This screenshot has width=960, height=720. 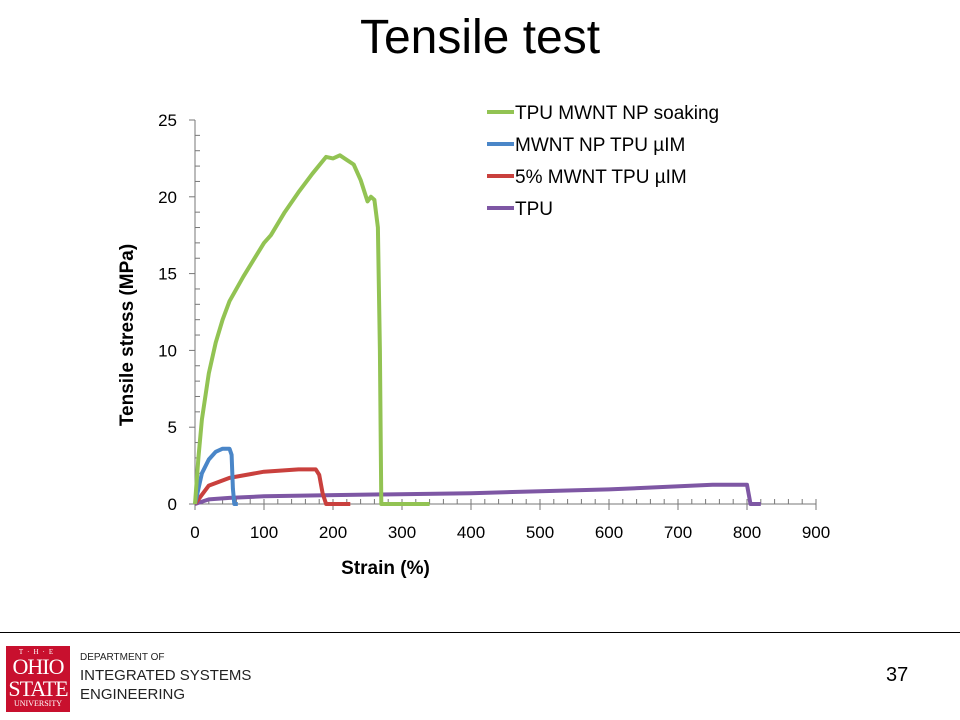 What do you see at coordinates (600, 145) in the screenshot?
I see `legend-label: MWNT NP TPU µIM` at bounding box center [600, 145].